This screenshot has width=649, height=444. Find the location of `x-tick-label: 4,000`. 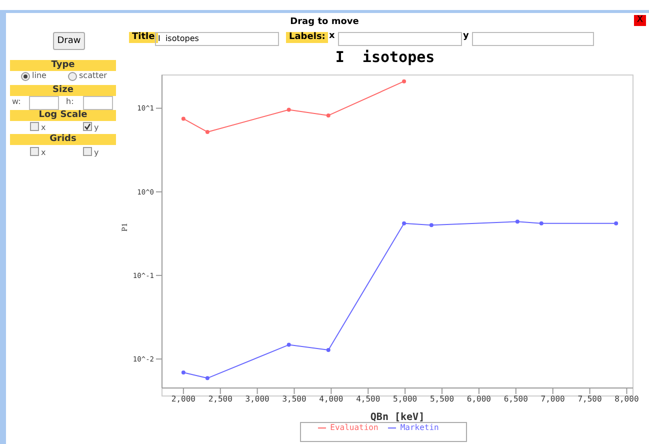

x-tick-label: 4,000 is located at coordinates (331, 399).